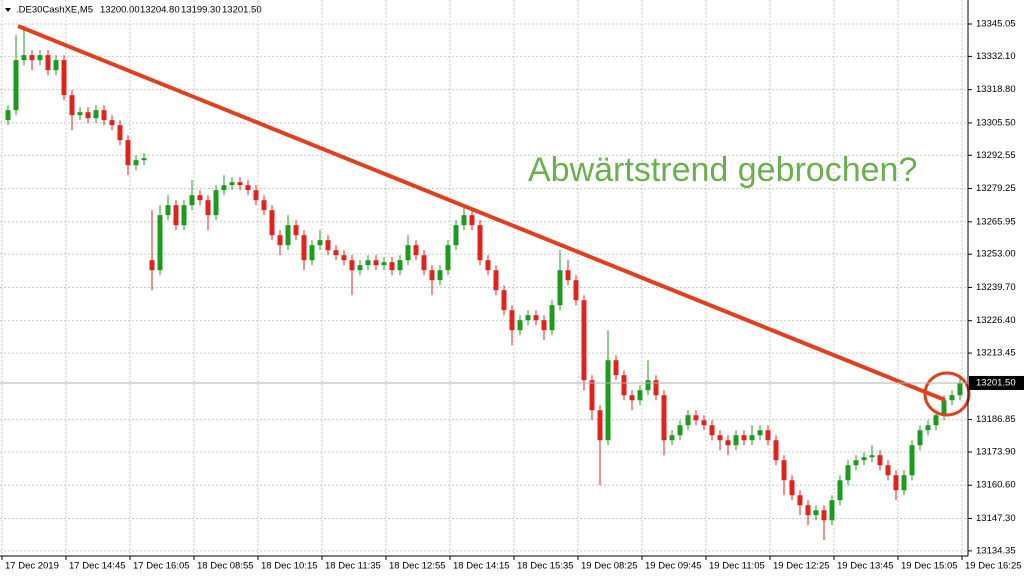  What do you see at coordinates (996, 155) in the screenshot?
I see `y-tick-label: 13292.55` at bounding box center [996, 155].